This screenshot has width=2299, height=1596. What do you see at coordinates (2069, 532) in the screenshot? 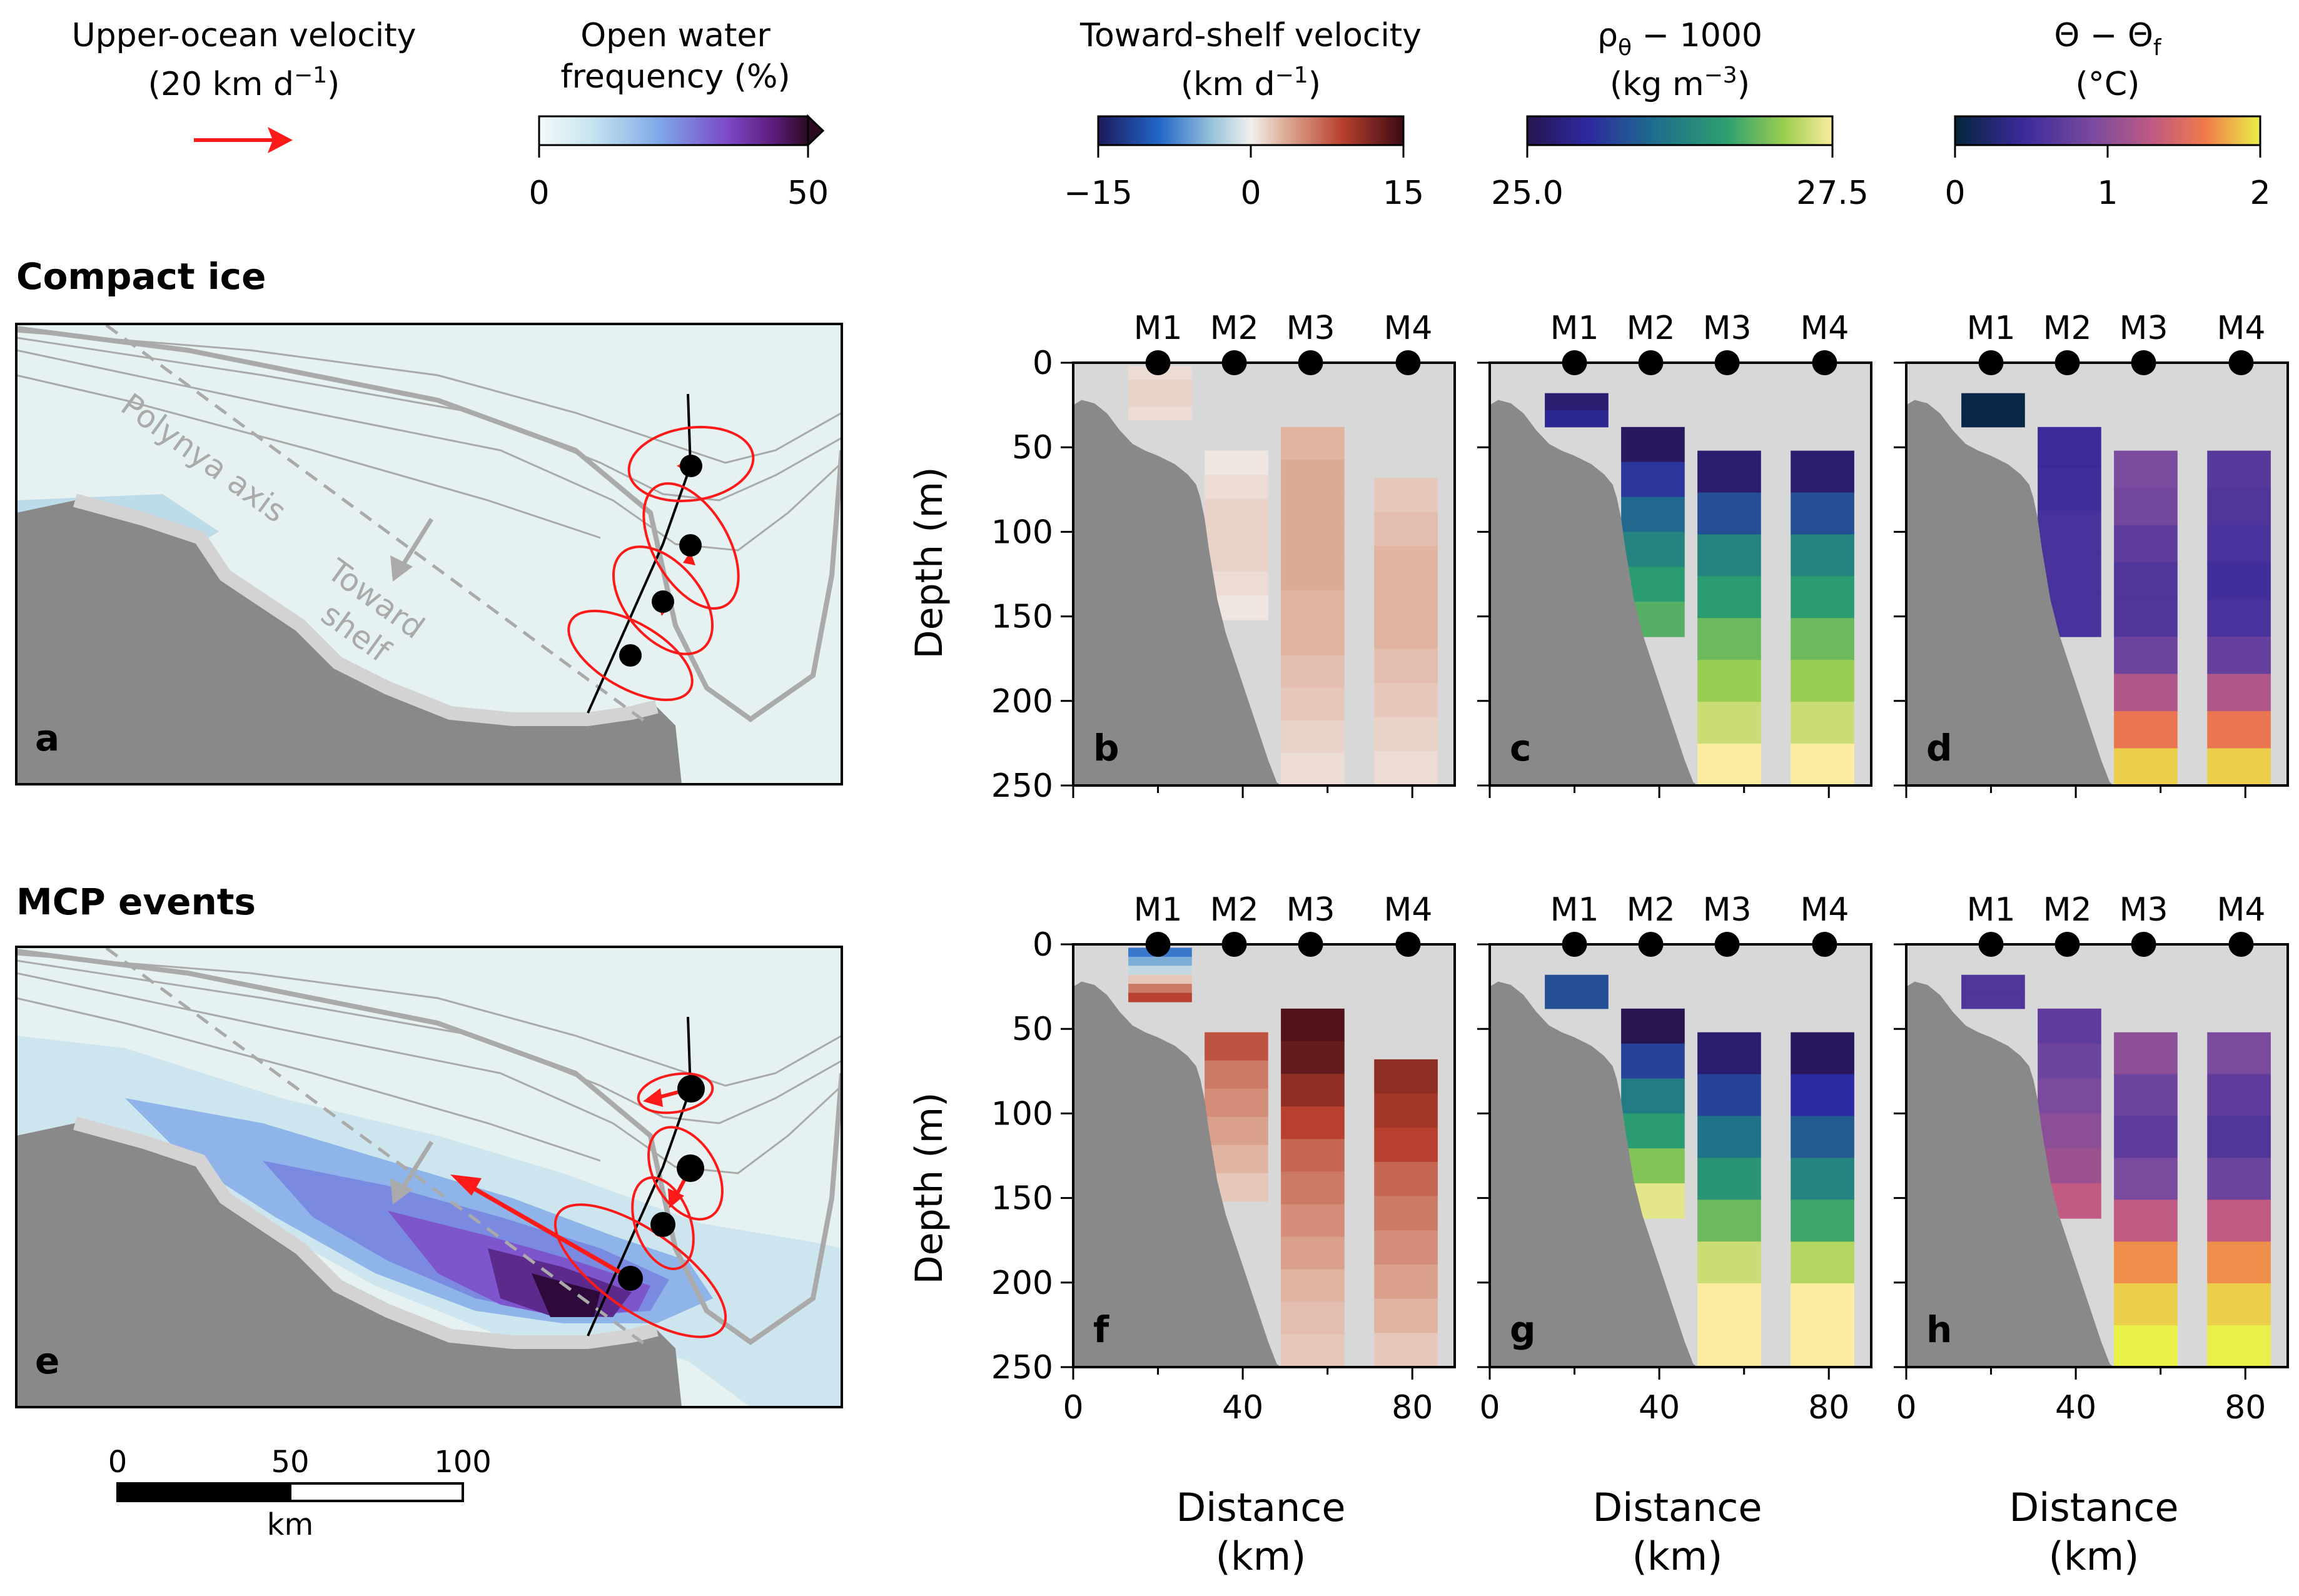
I see `profile-M2` at bounding box center [2069, 532].